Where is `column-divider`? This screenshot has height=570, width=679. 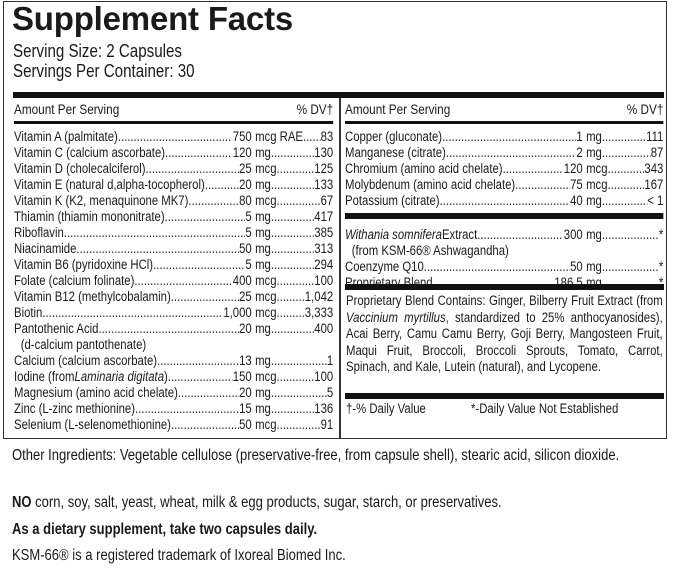 column-divider is located at coordinates (340, 268).